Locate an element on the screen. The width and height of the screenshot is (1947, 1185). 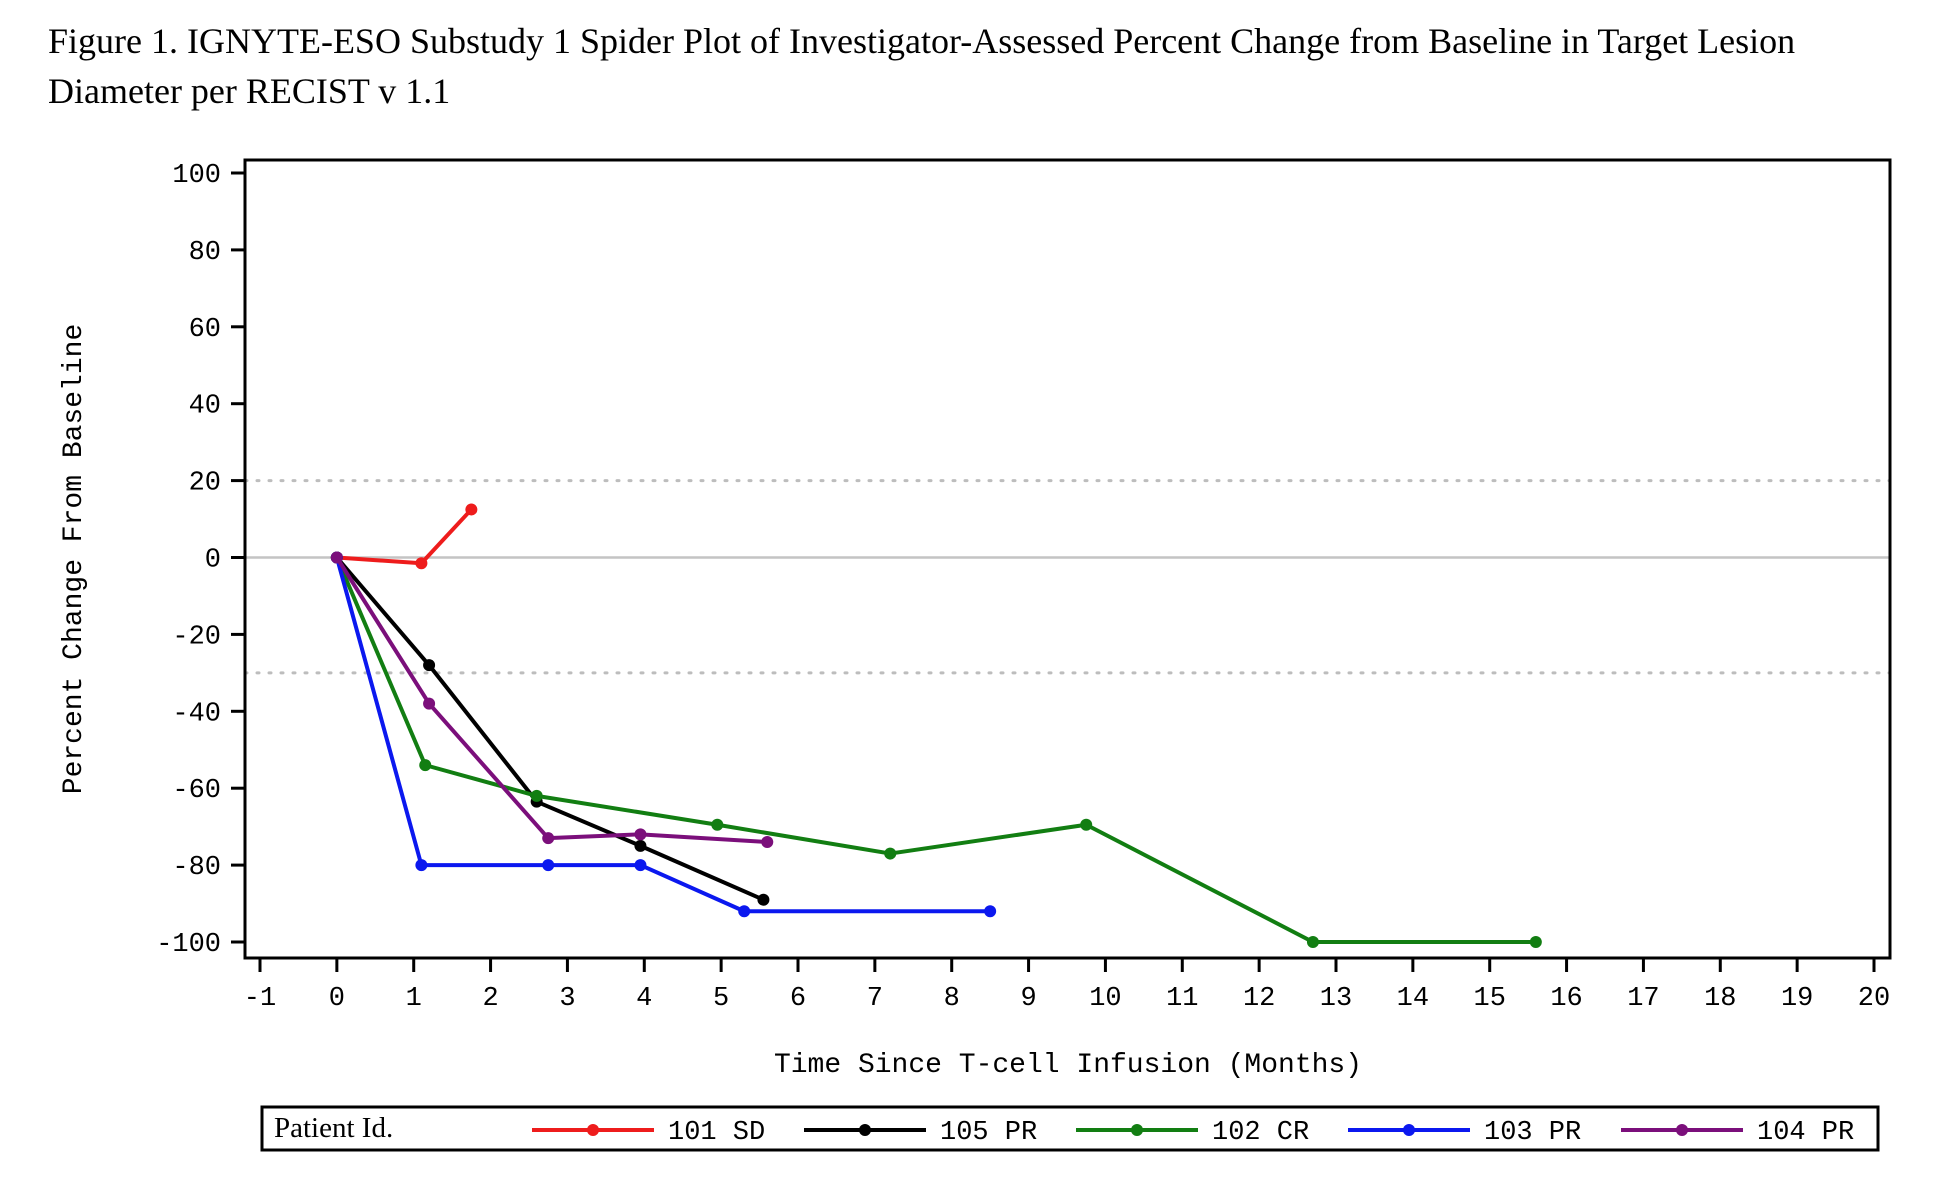
x-tick-label: 13 is located at coordinates (1336, 999).